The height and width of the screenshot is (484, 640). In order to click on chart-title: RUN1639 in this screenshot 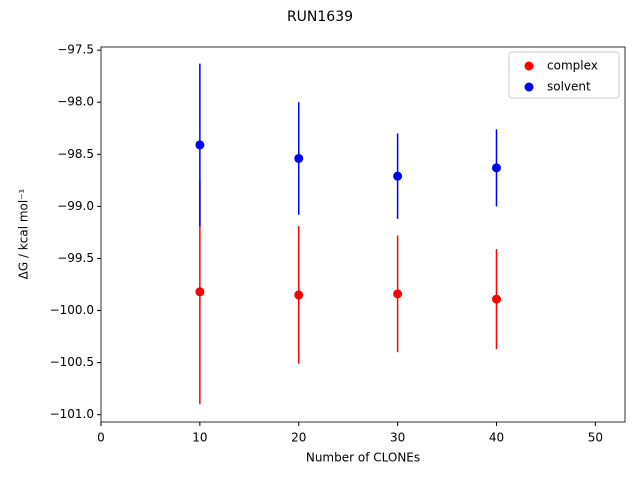, I will do `click(320, 17)`.